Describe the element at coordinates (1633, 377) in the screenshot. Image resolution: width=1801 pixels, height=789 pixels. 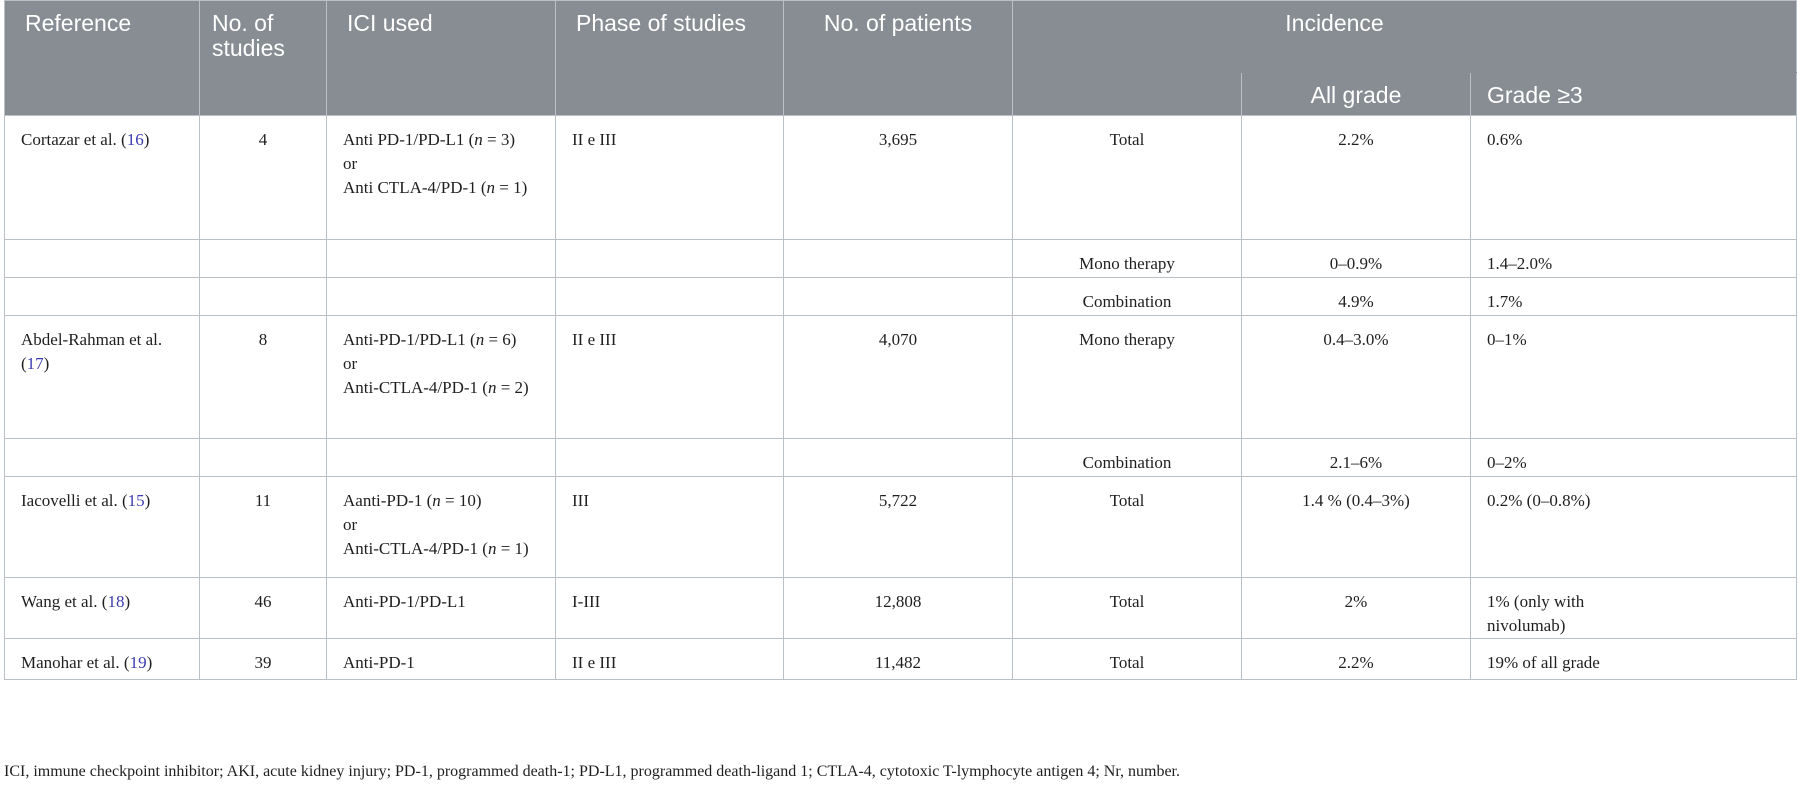
I see `grade3-cell: 0–1%` at that location.